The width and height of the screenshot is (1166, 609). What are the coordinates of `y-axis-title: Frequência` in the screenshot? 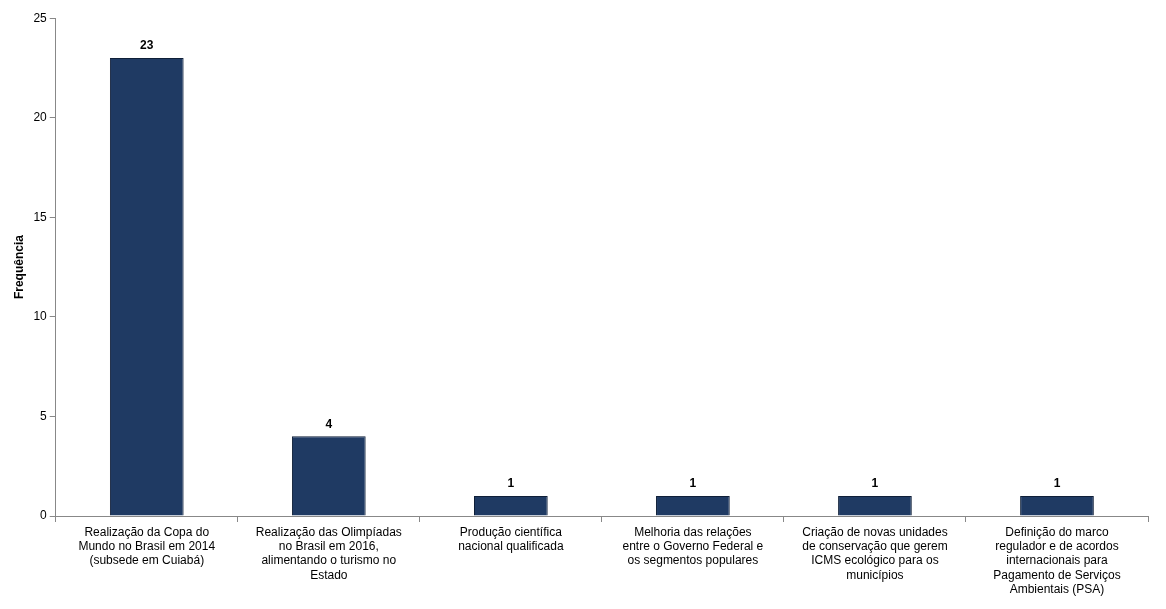 It's located at (18, 267).